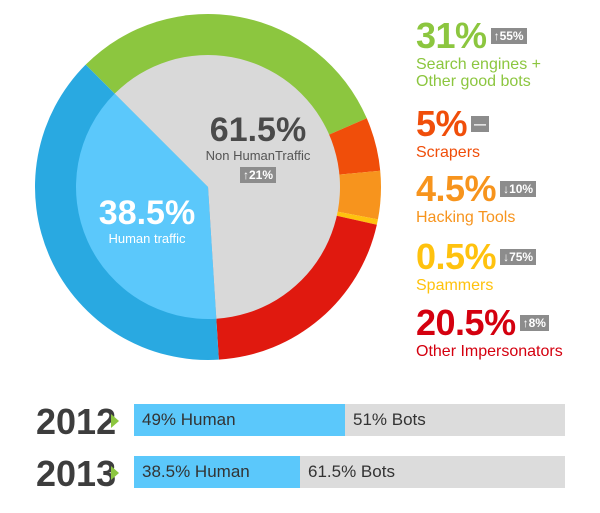 The width and height of the screenshot is (600, 513). Describe the element at coordinates (456, 256) in the screenshot. I see `legend-pct: 0.5%` at that location.